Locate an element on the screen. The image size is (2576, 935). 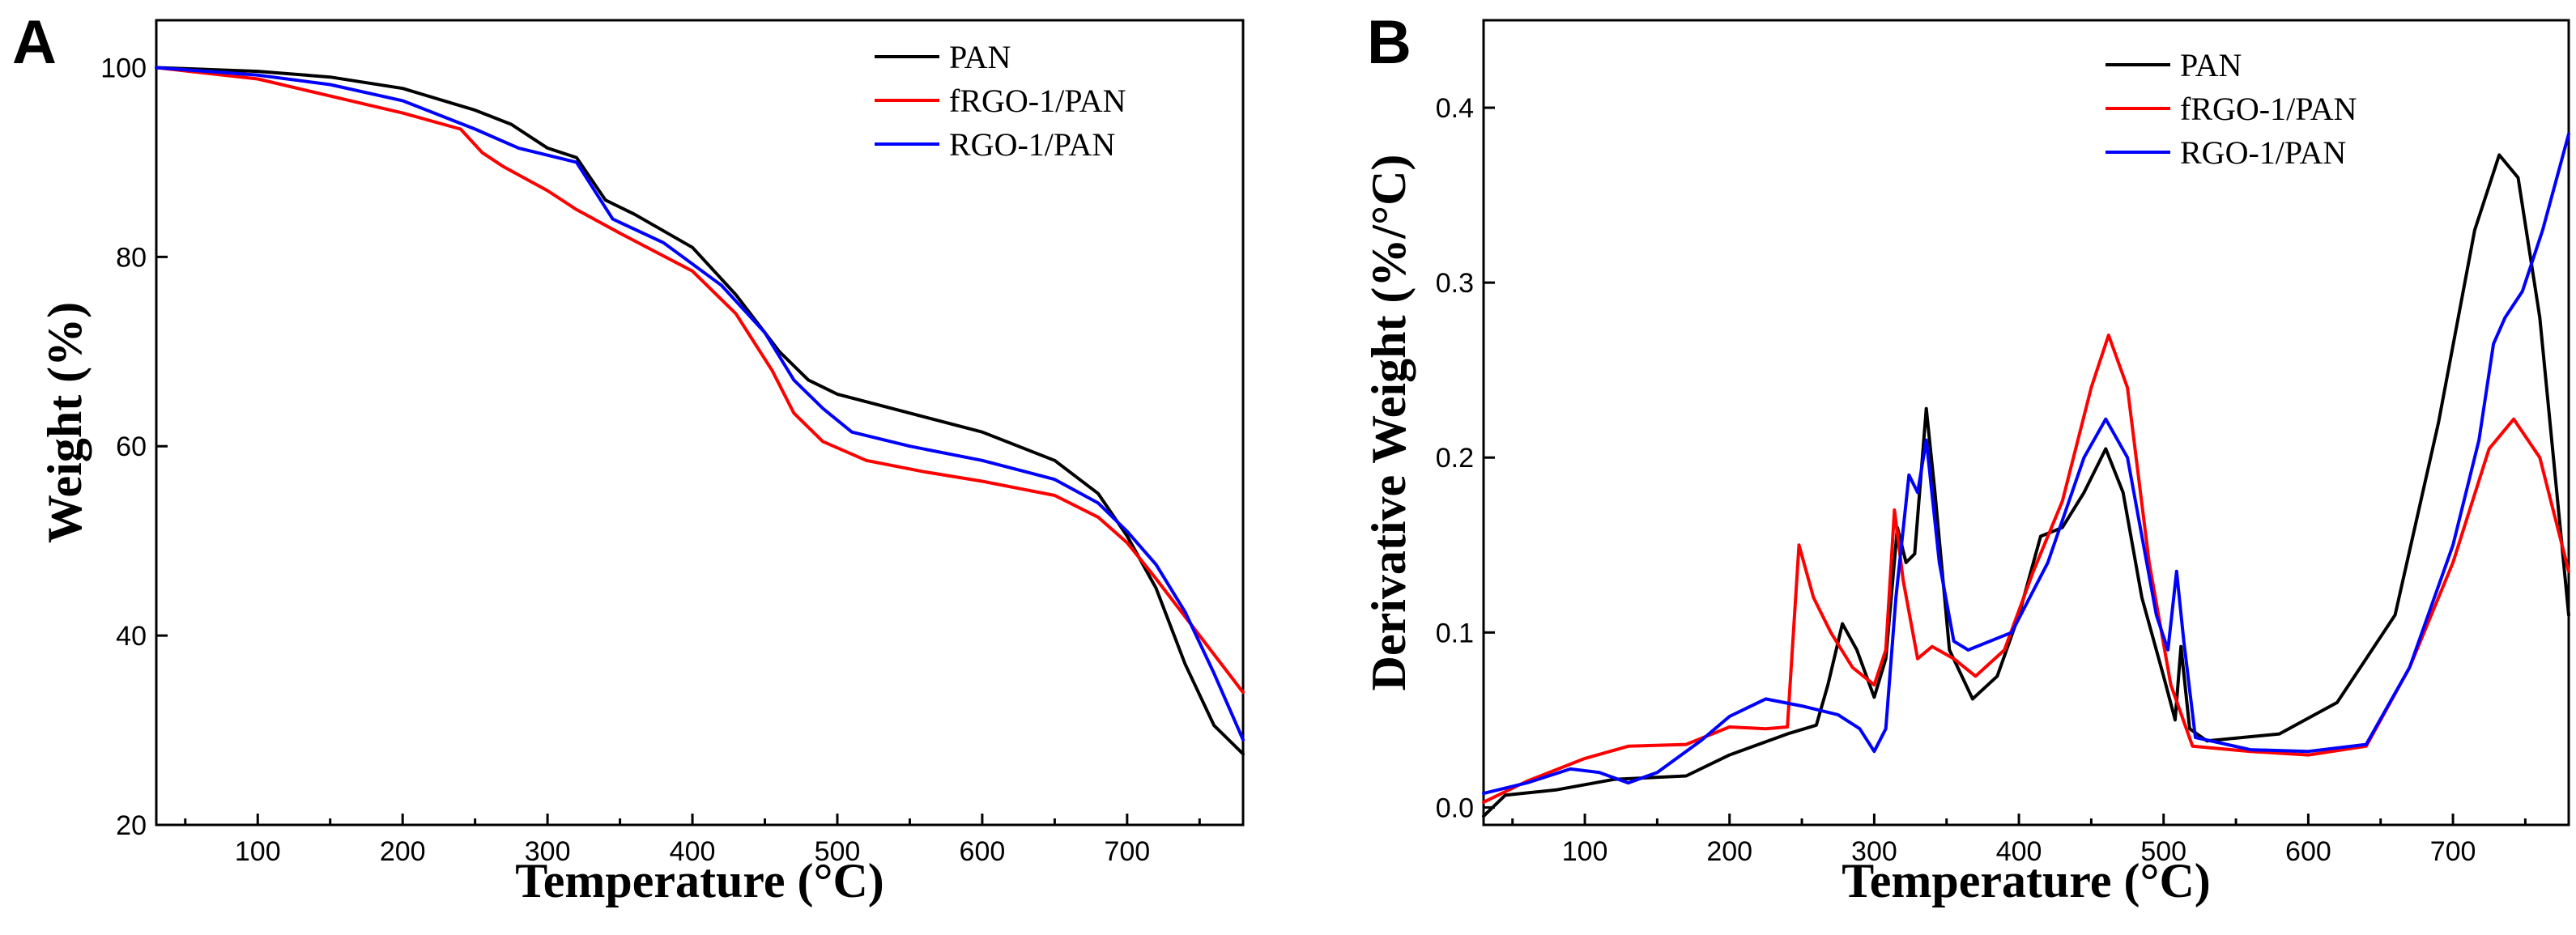
panel-b-x-tick-label: 700 is located at coordinates (2453, 852).